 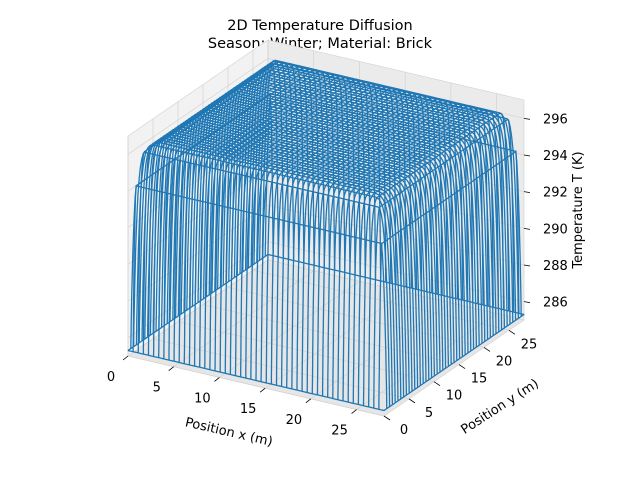 What do you see at coordinates (320, 26) in the screenshot?
I see `chart-title: 2D Temperature Diffusion` at bounding box center [320, 26].